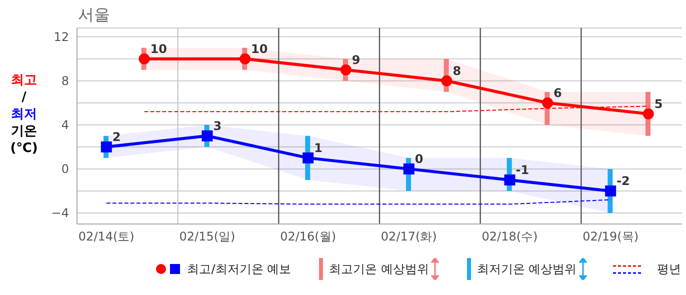 The height and width of the screenshot is (295, 686). I want to click on data-label: 2, so click(116, 137).